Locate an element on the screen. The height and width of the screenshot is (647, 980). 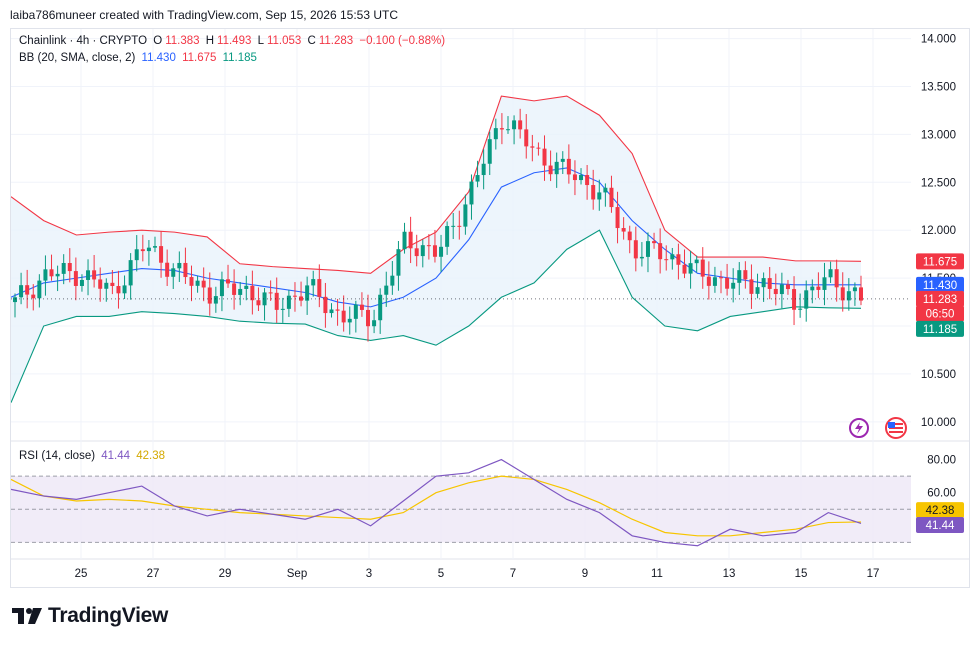
rsi-ma-value: 42.38 is located at coordinates (151, 456).